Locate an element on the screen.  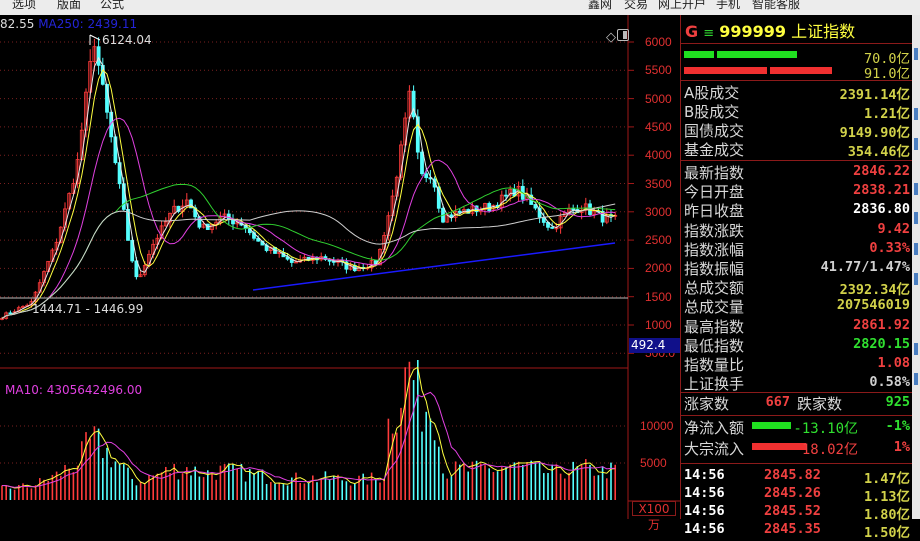
row-label: B股成交 is located at coordinates (712, 112).